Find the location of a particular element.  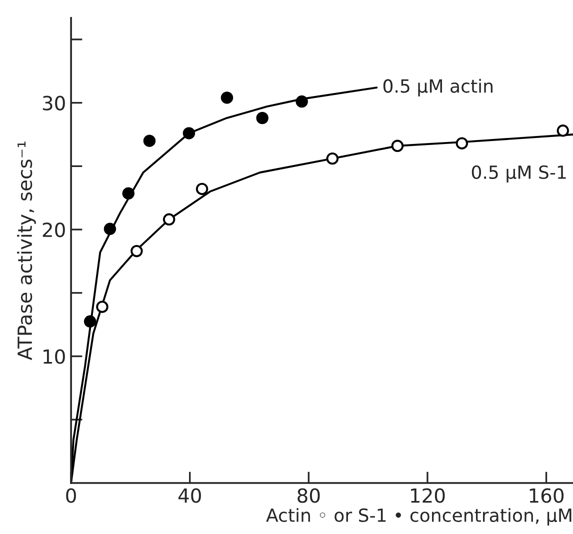

series-label: 0.5 μM actin is located at coordinates (437, 87).